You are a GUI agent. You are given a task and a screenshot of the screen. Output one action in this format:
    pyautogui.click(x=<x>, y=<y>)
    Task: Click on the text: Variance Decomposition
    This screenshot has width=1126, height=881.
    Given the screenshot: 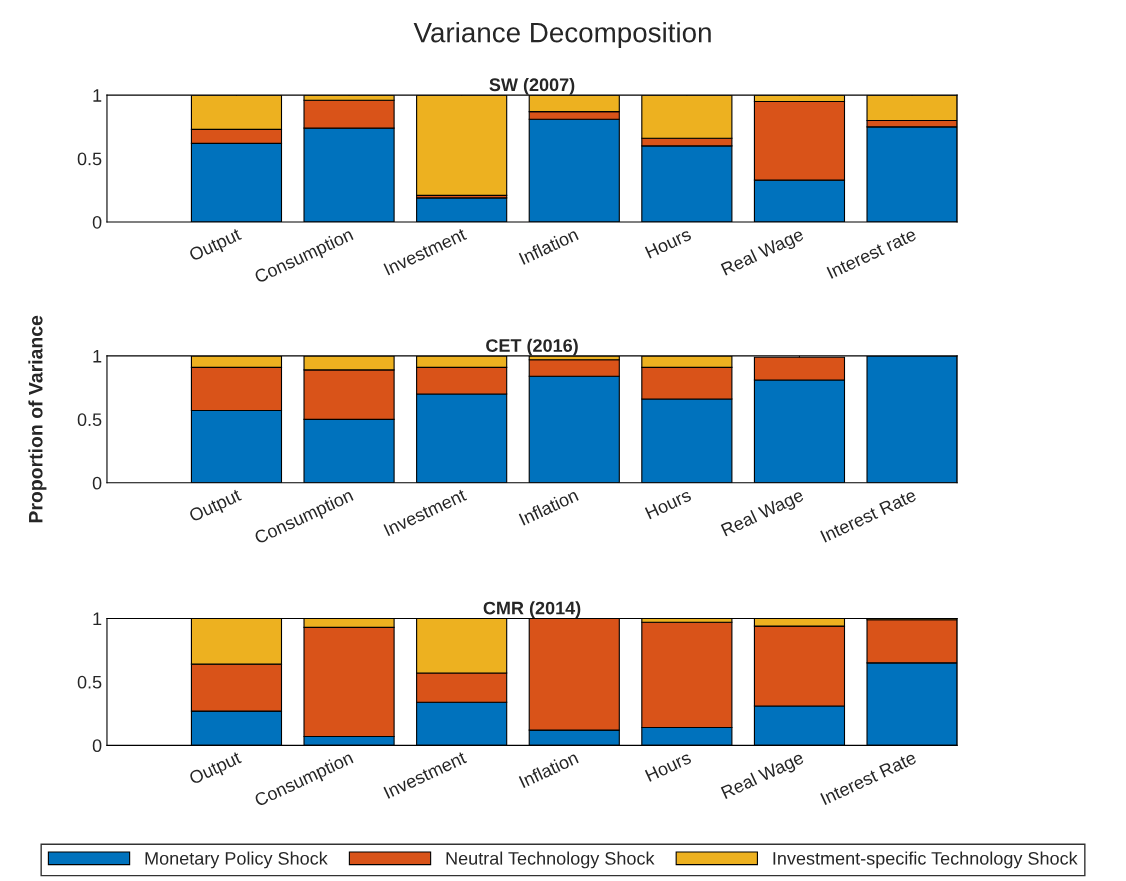 What is the action you would take?
    pyautogui.click(x=562, y=35)
    